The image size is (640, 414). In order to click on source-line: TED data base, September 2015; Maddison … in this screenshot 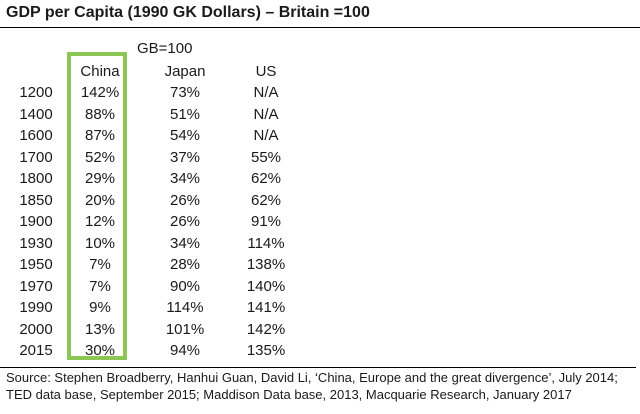, I will do `click(289, 394)`.